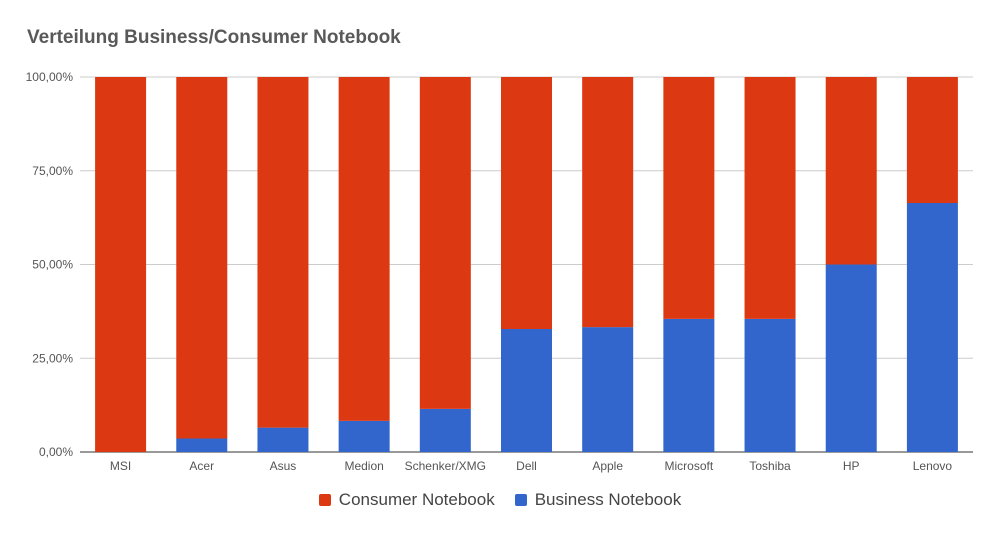 The image size is (1000, 540). I want to click on bar-business-notebook-toshiba, so click(770, 385).